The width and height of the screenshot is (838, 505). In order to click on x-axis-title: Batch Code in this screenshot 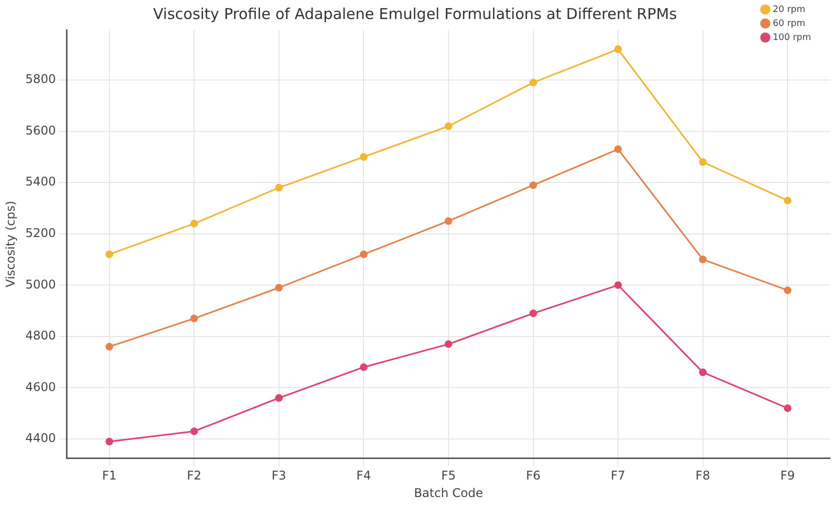, I will do `click(448, 493)`.